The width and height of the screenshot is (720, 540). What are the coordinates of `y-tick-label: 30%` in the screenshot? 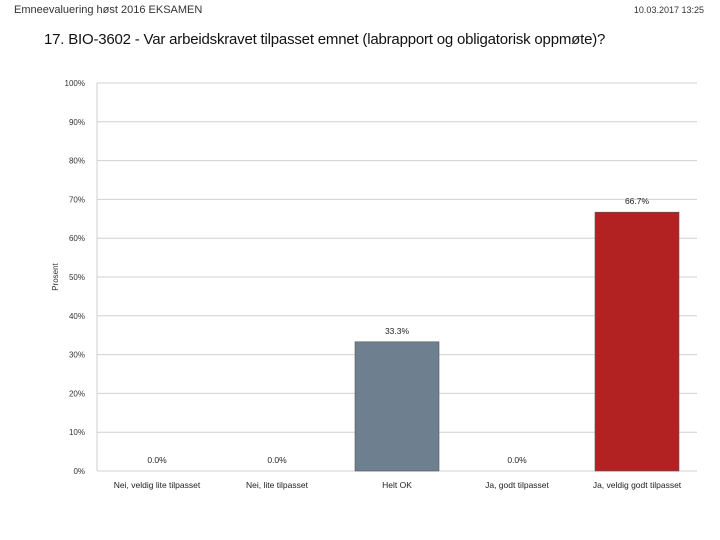 It's located at (77, 355).